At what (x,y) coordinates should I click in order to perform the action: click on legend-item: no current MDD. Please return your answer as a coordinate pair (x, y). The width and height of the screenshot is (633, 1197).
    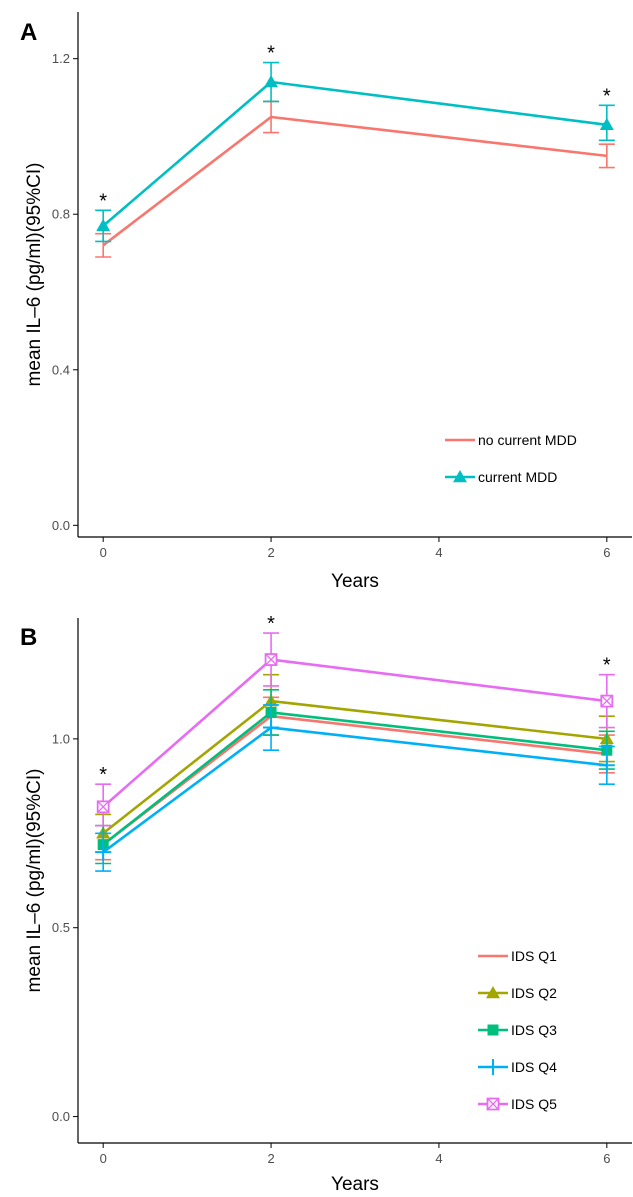
    Looking at the image, I should click on (511, 440).